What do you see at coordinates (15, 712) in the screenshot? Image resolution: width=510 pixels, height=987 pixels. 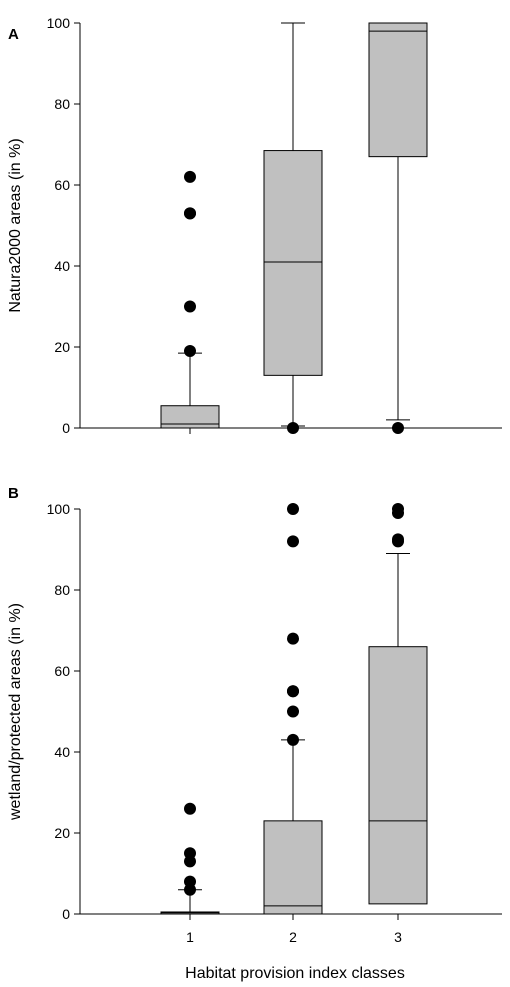 I see `y-axis-label: wetland/protected areas (in %)` at bounding box center [15, 712].